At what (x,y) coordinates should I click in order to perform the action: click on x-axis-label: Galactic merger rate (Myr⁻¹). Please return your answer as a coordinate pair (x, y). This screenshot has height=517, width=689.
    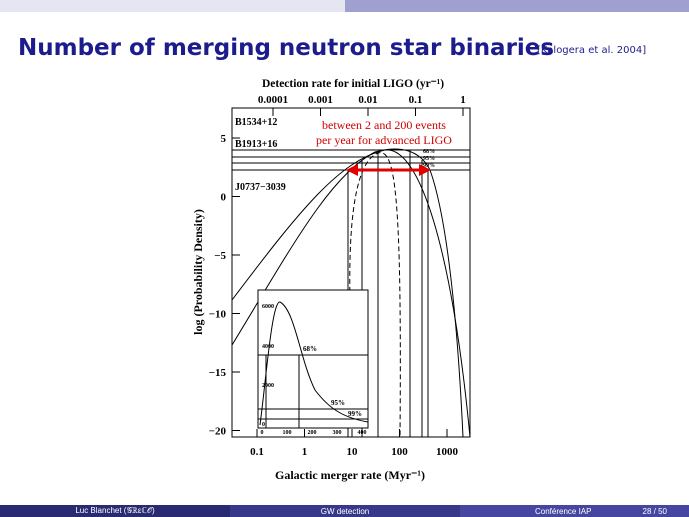
    Looking at the image, I should click on (350, 475).